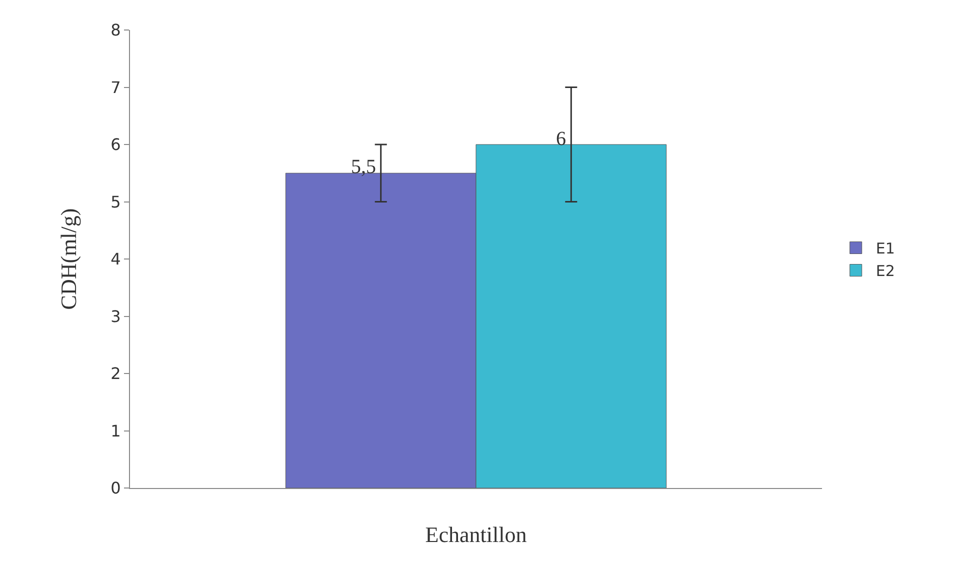 The image size is (972, 578). Describe the element at coordinates (115, 259) in the screenshot. I see `y-tick-label: 4` at that location.